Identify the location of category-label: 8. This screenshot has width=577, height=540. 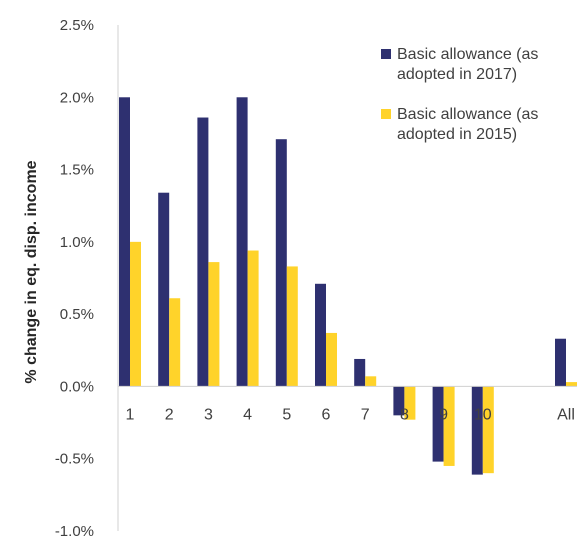
(404, 414).